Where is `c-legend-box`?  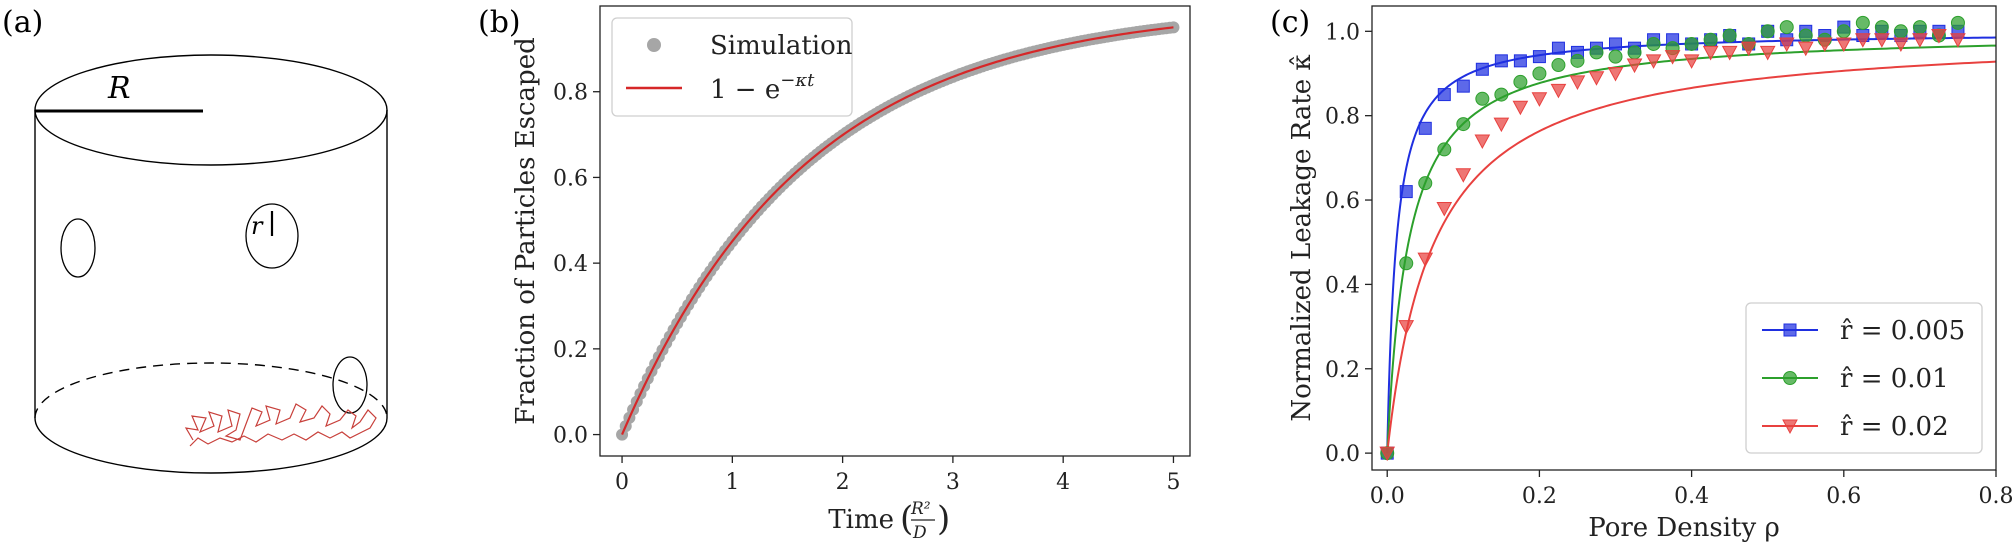
c-legend-box is located at coordinates (1864, 378).